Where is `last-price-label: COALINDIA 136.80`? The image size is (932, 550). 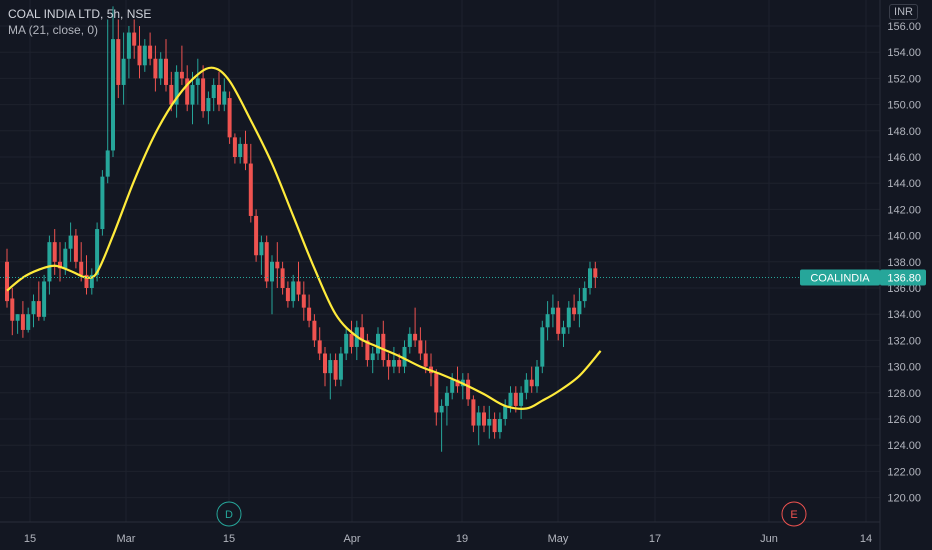 last-price-label: COALINDIA 136.80 is located at coordinates (863, 277).